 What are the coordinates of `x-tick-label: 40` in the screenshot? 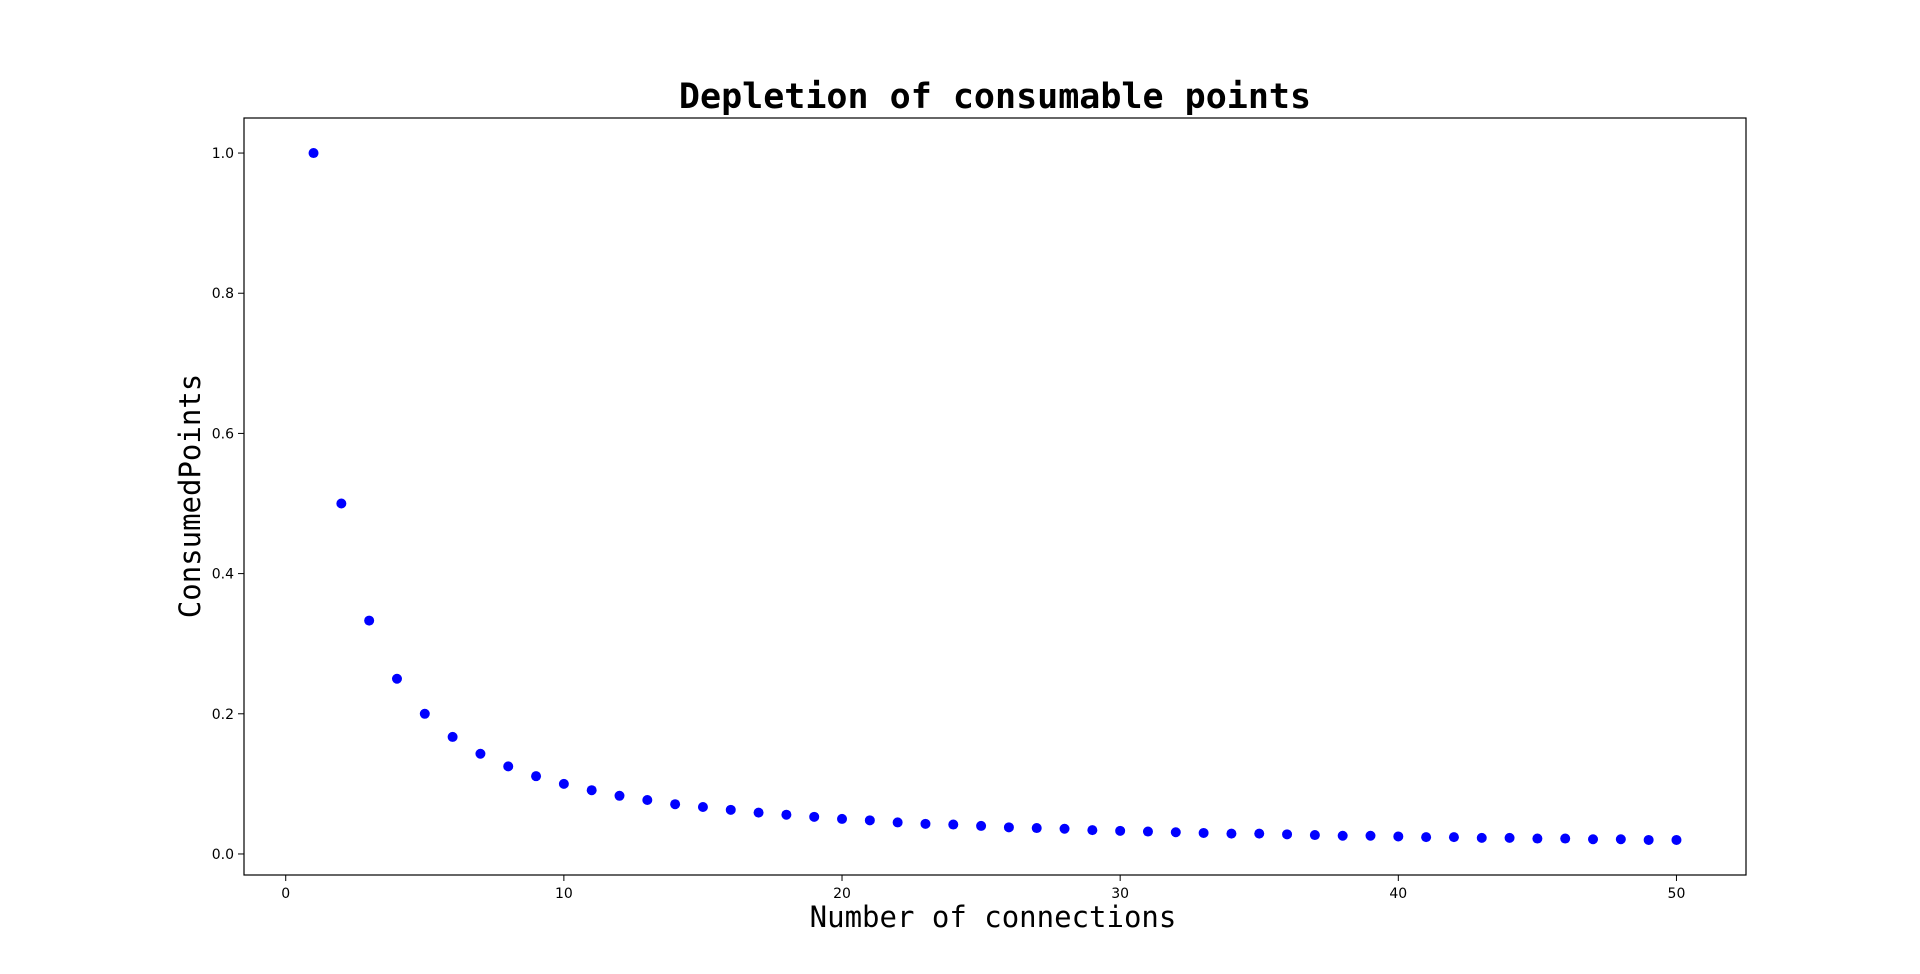 It's located at (1398, 894).